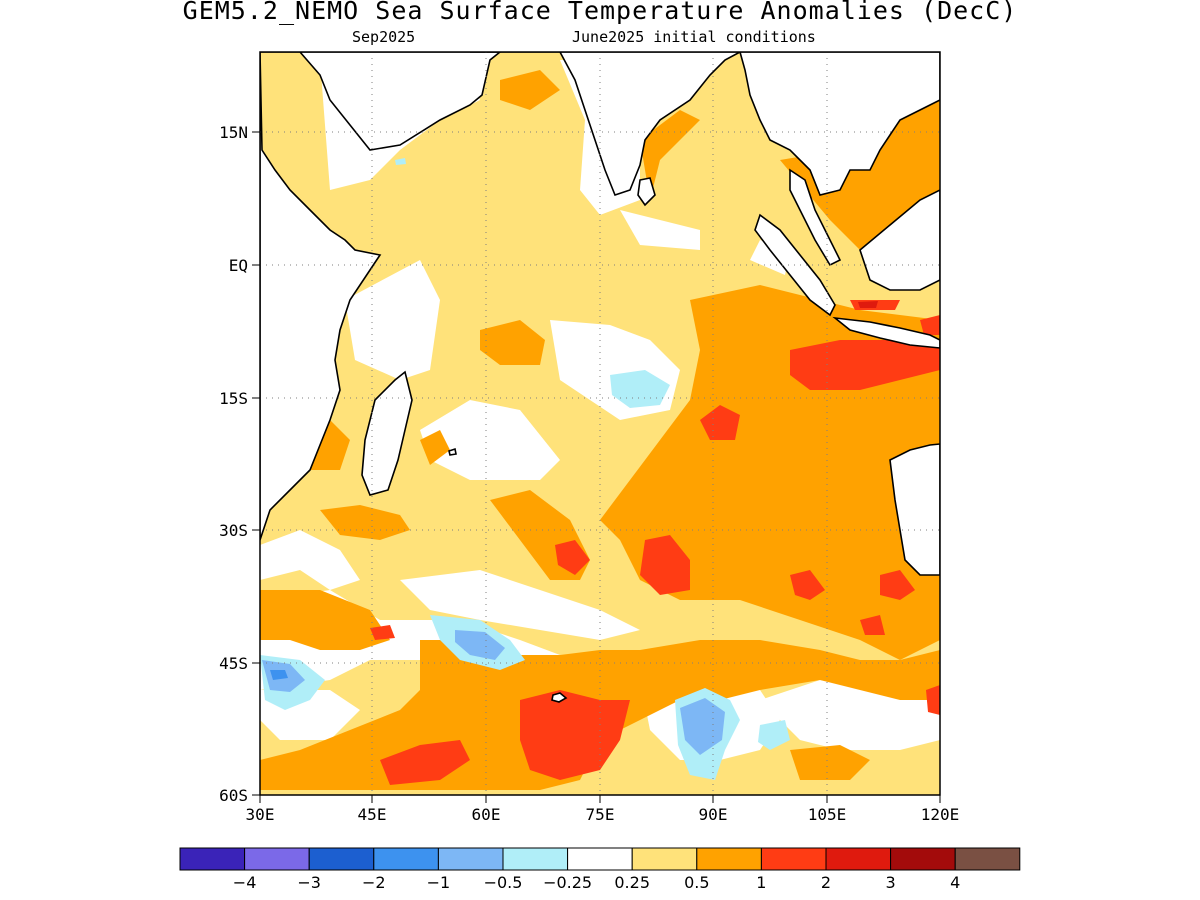 This screenshot has height=900, width=1200. What do you see at coordinates (632, 882) in the screenshot?
I see `colorbar-label: 0.25` at bounding box center [632, 882].